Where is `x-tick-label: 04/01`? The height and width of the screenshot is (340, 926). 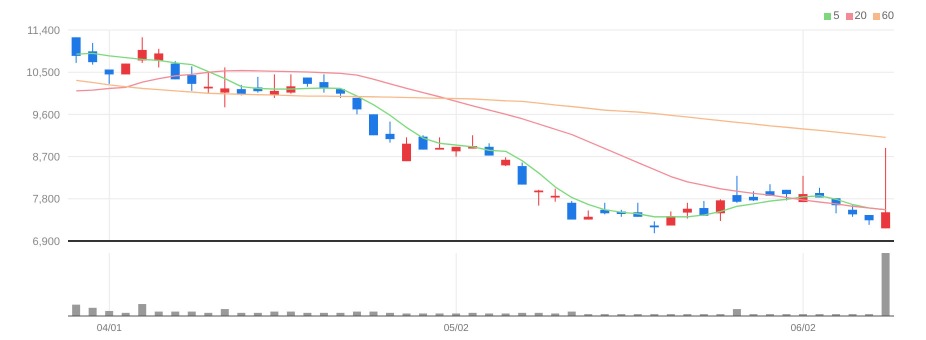 x-tick-label: 04/01 is located at coordinates (109, 328).